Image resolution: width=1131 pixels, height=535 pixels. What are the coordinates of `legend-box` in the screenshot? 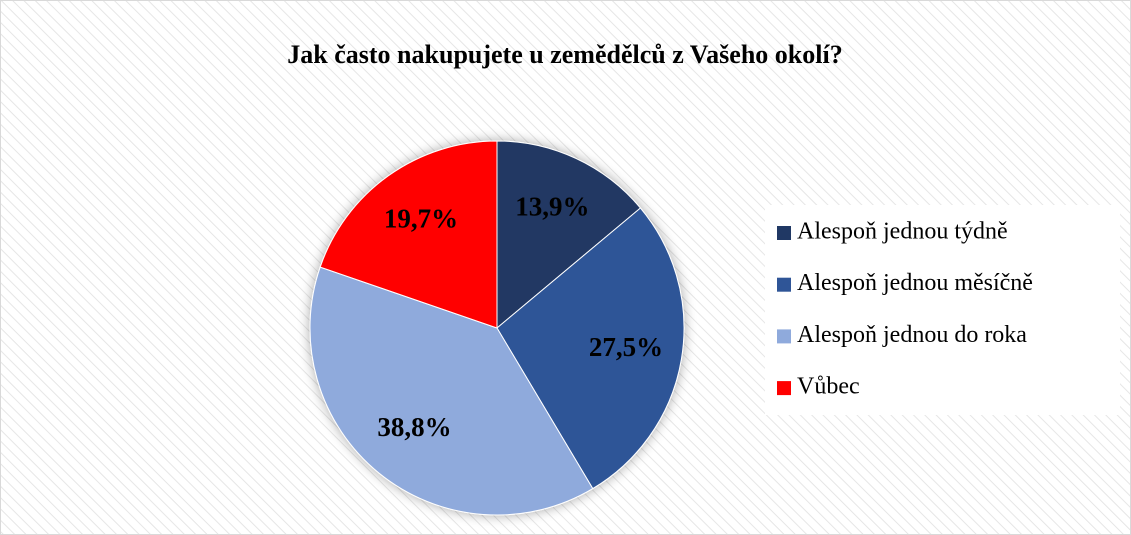 It's located at (942, 310).